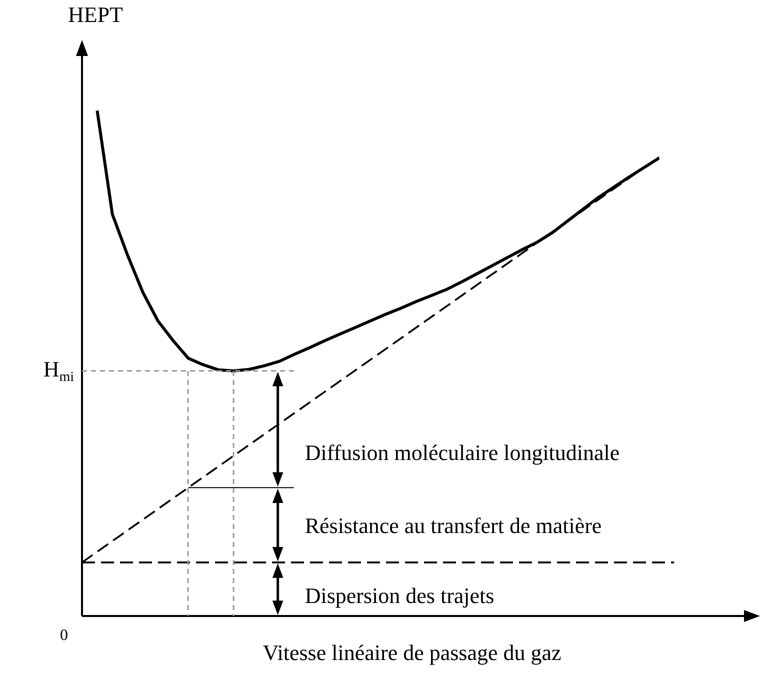 The height and width of the screenshot is (686, 764). What do you see at coordinates (462, 453) in the screenshot?
I see `annotation: Diffusion moléculaire longitudinale` at bounding box center [462, 453].